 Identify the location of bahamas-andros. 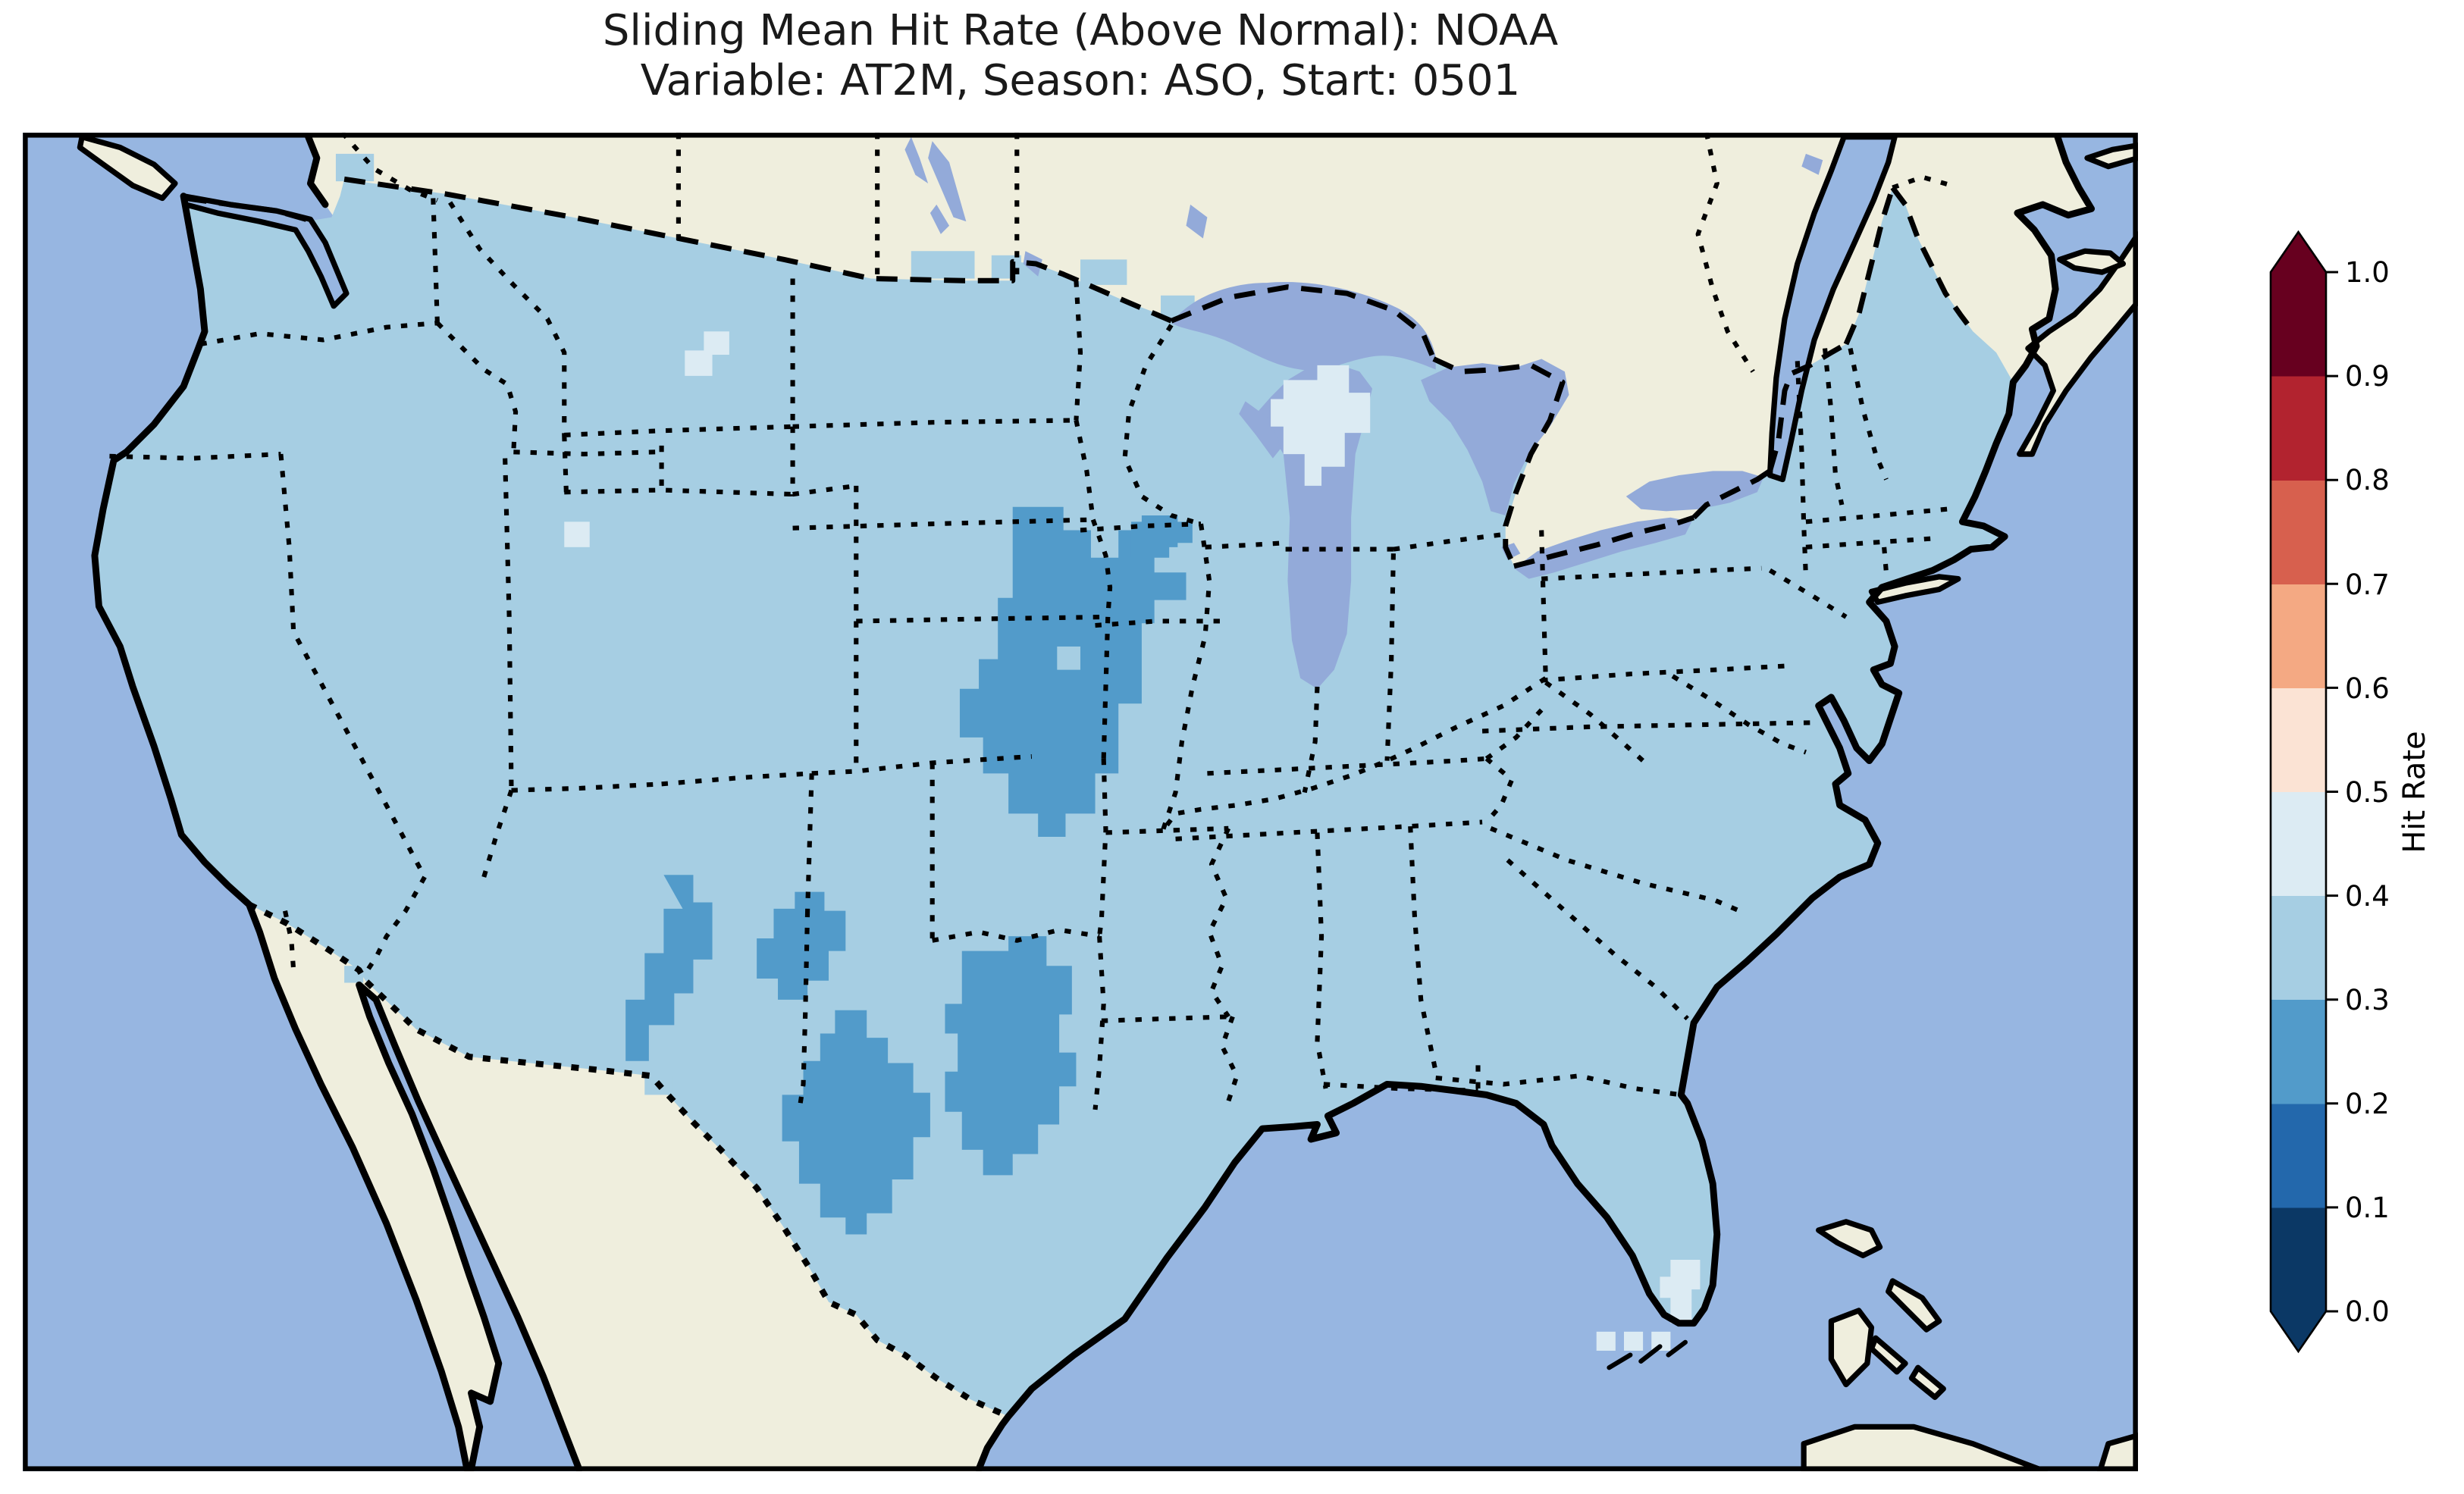
(1852, 1348).